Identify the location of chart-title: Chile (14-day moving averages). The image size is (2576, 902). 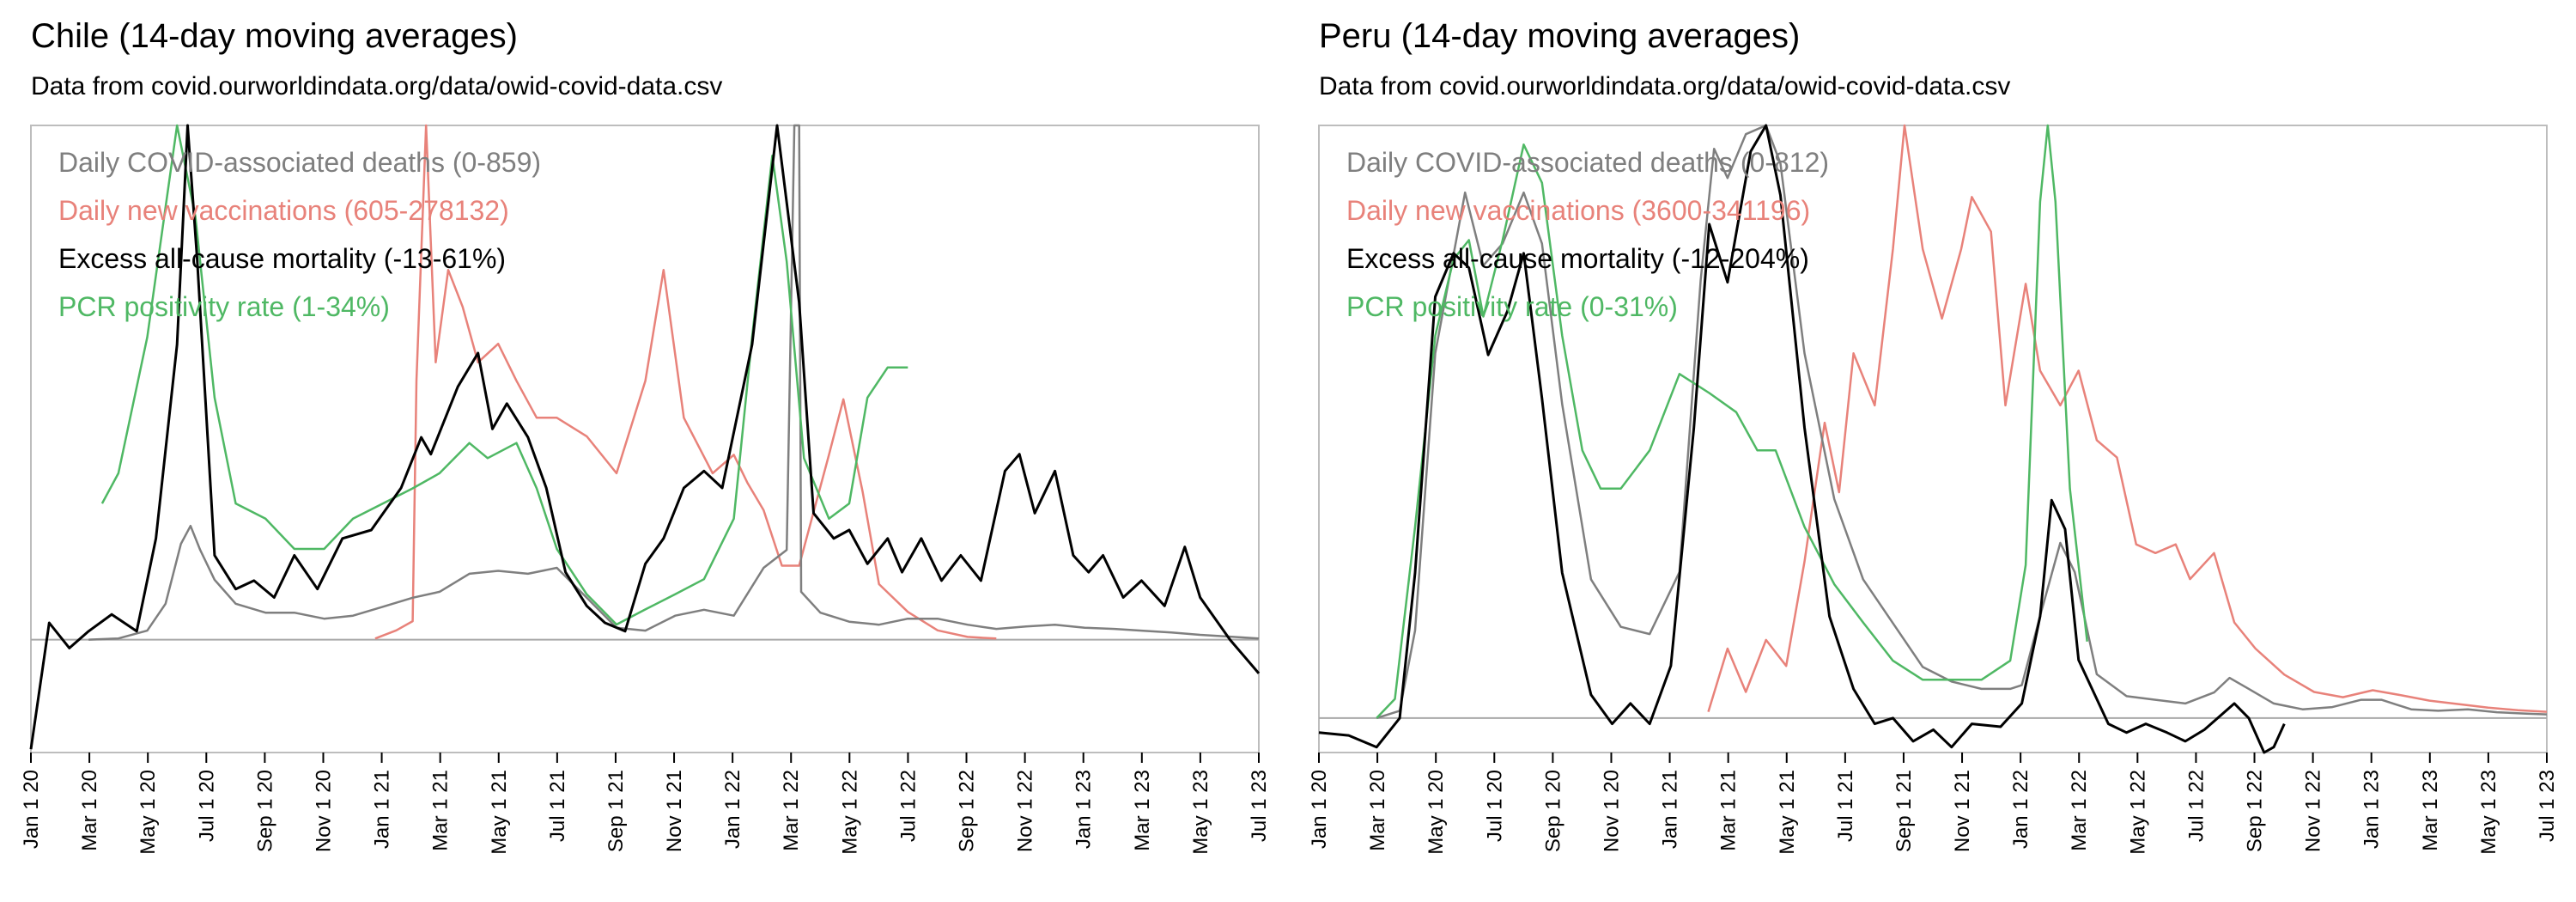
(274, 36).